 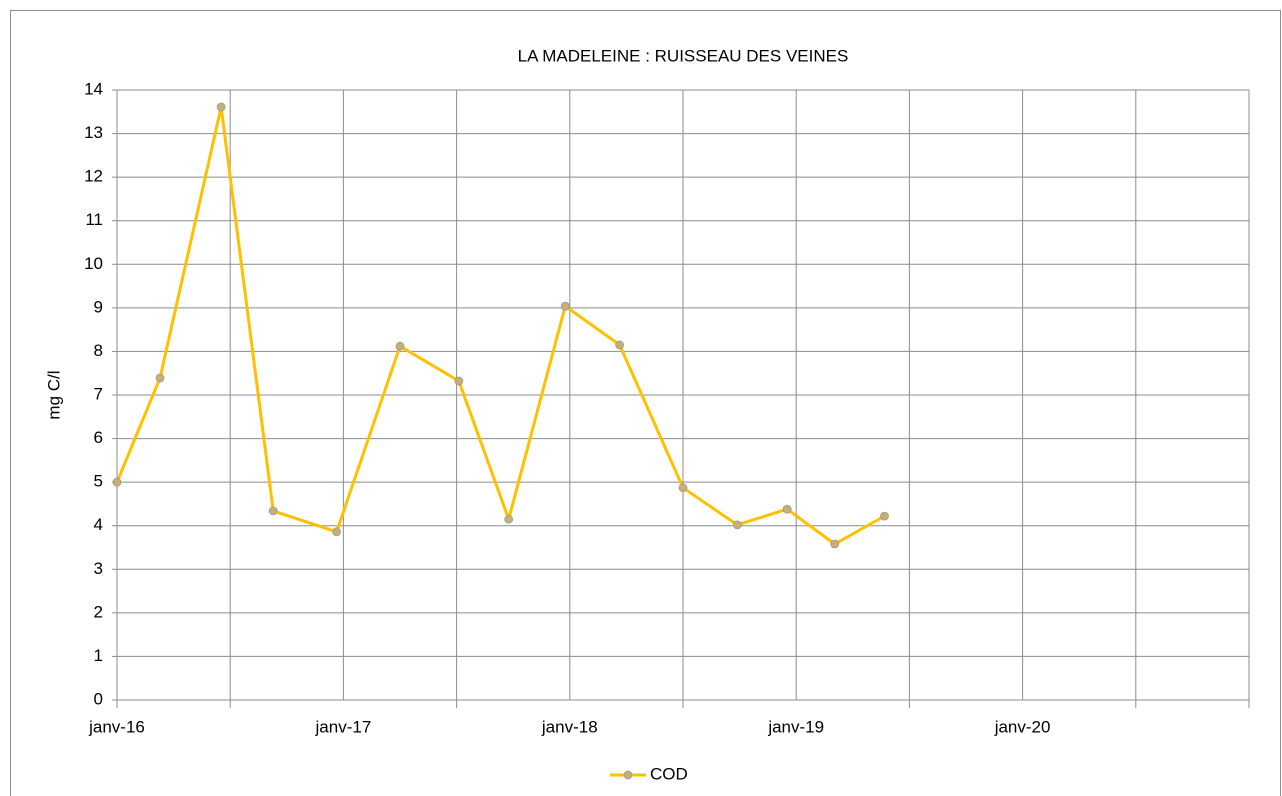 What do you see at coordinates (569, 726) in the screenshot?
I see `x-tick-label: janv-18` at bounding box center [569, 726].